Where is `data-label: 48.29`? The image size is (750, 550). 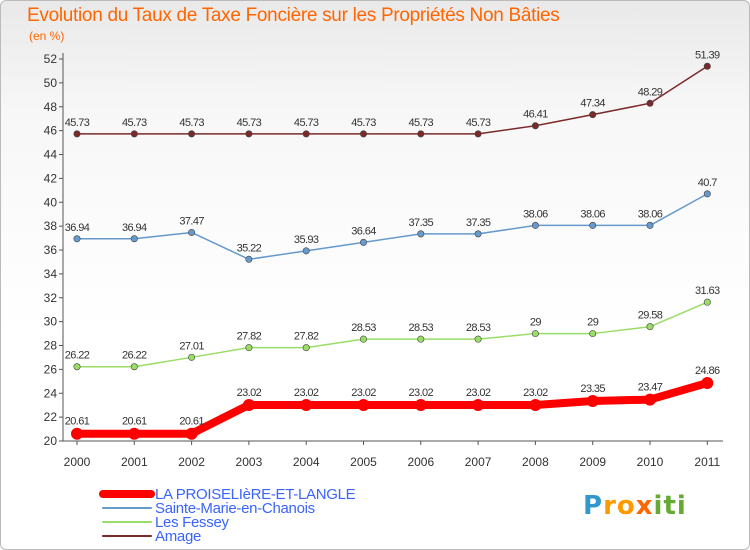
data-label: 48.29 is located at coordinates (650, 92).